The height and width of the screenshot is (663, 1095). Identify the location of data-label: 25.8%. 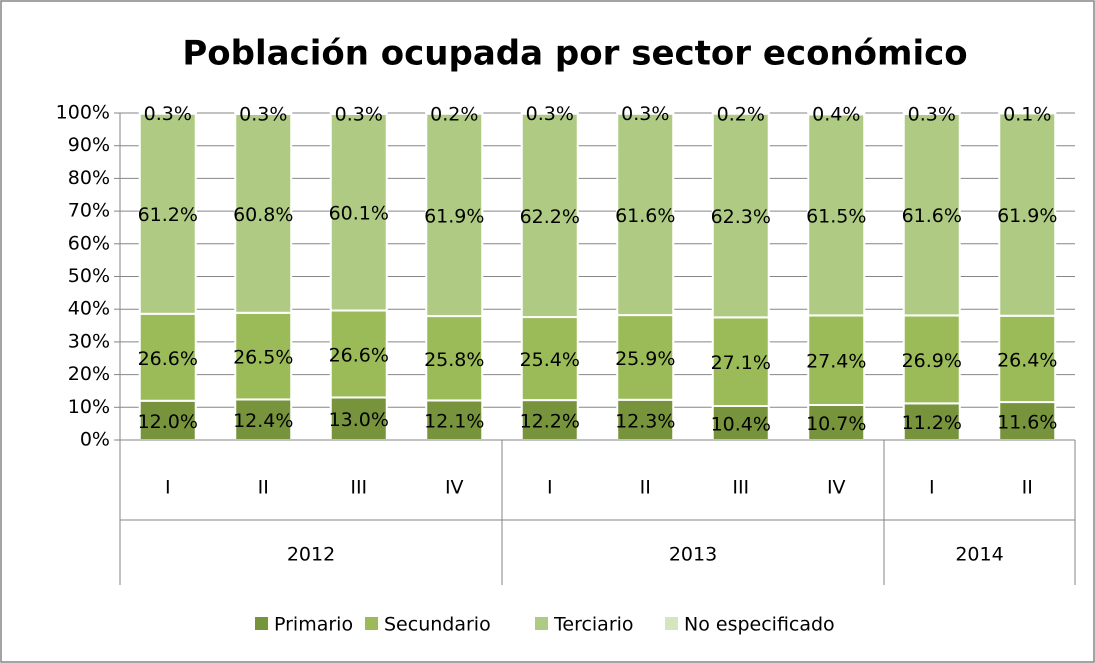
(454, 360).